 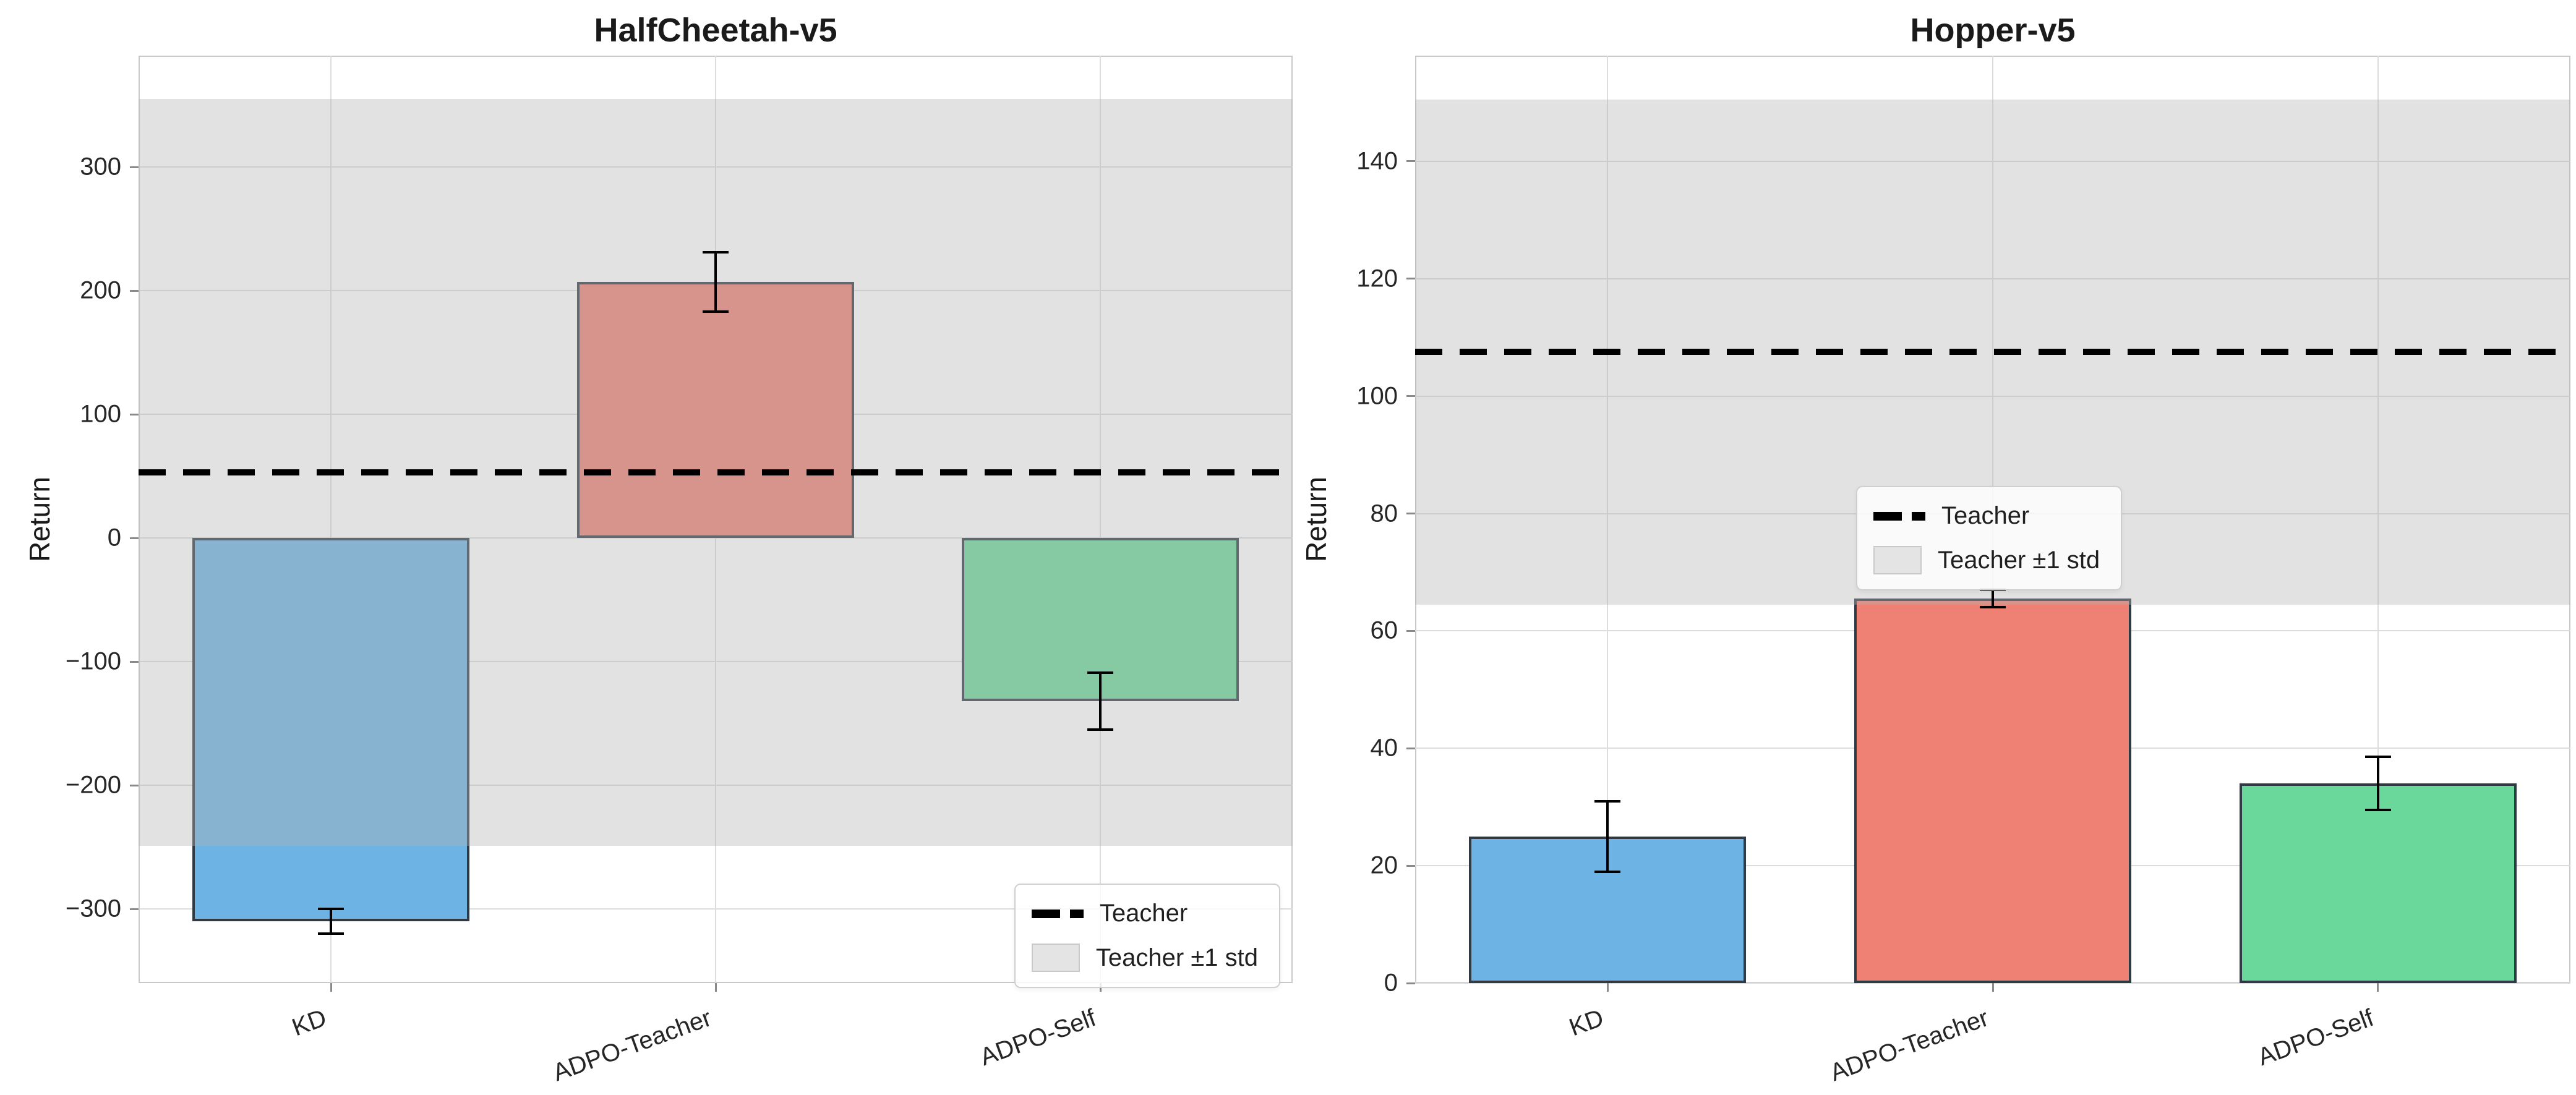 I want to click on y-tick-label: −100, so click(x=93, y=661).